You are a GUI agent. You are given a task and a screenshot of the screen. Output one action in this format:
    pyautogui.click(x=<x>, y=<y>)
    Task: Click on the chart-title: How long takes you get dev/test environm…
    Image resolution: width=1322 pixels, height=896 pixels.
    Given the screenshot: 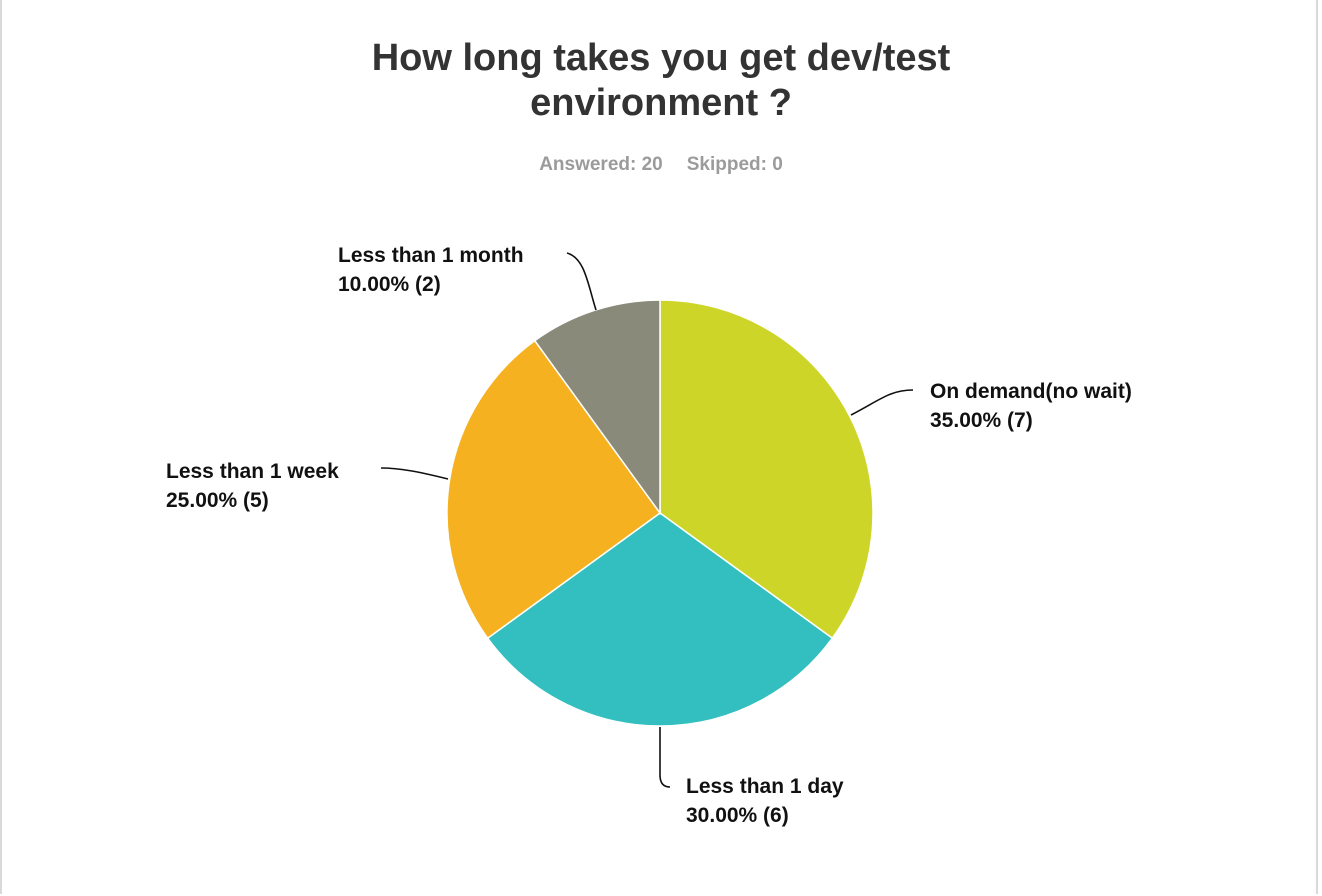 What is the action you would take?
    pyautogui.click(x=661, y=81)
    